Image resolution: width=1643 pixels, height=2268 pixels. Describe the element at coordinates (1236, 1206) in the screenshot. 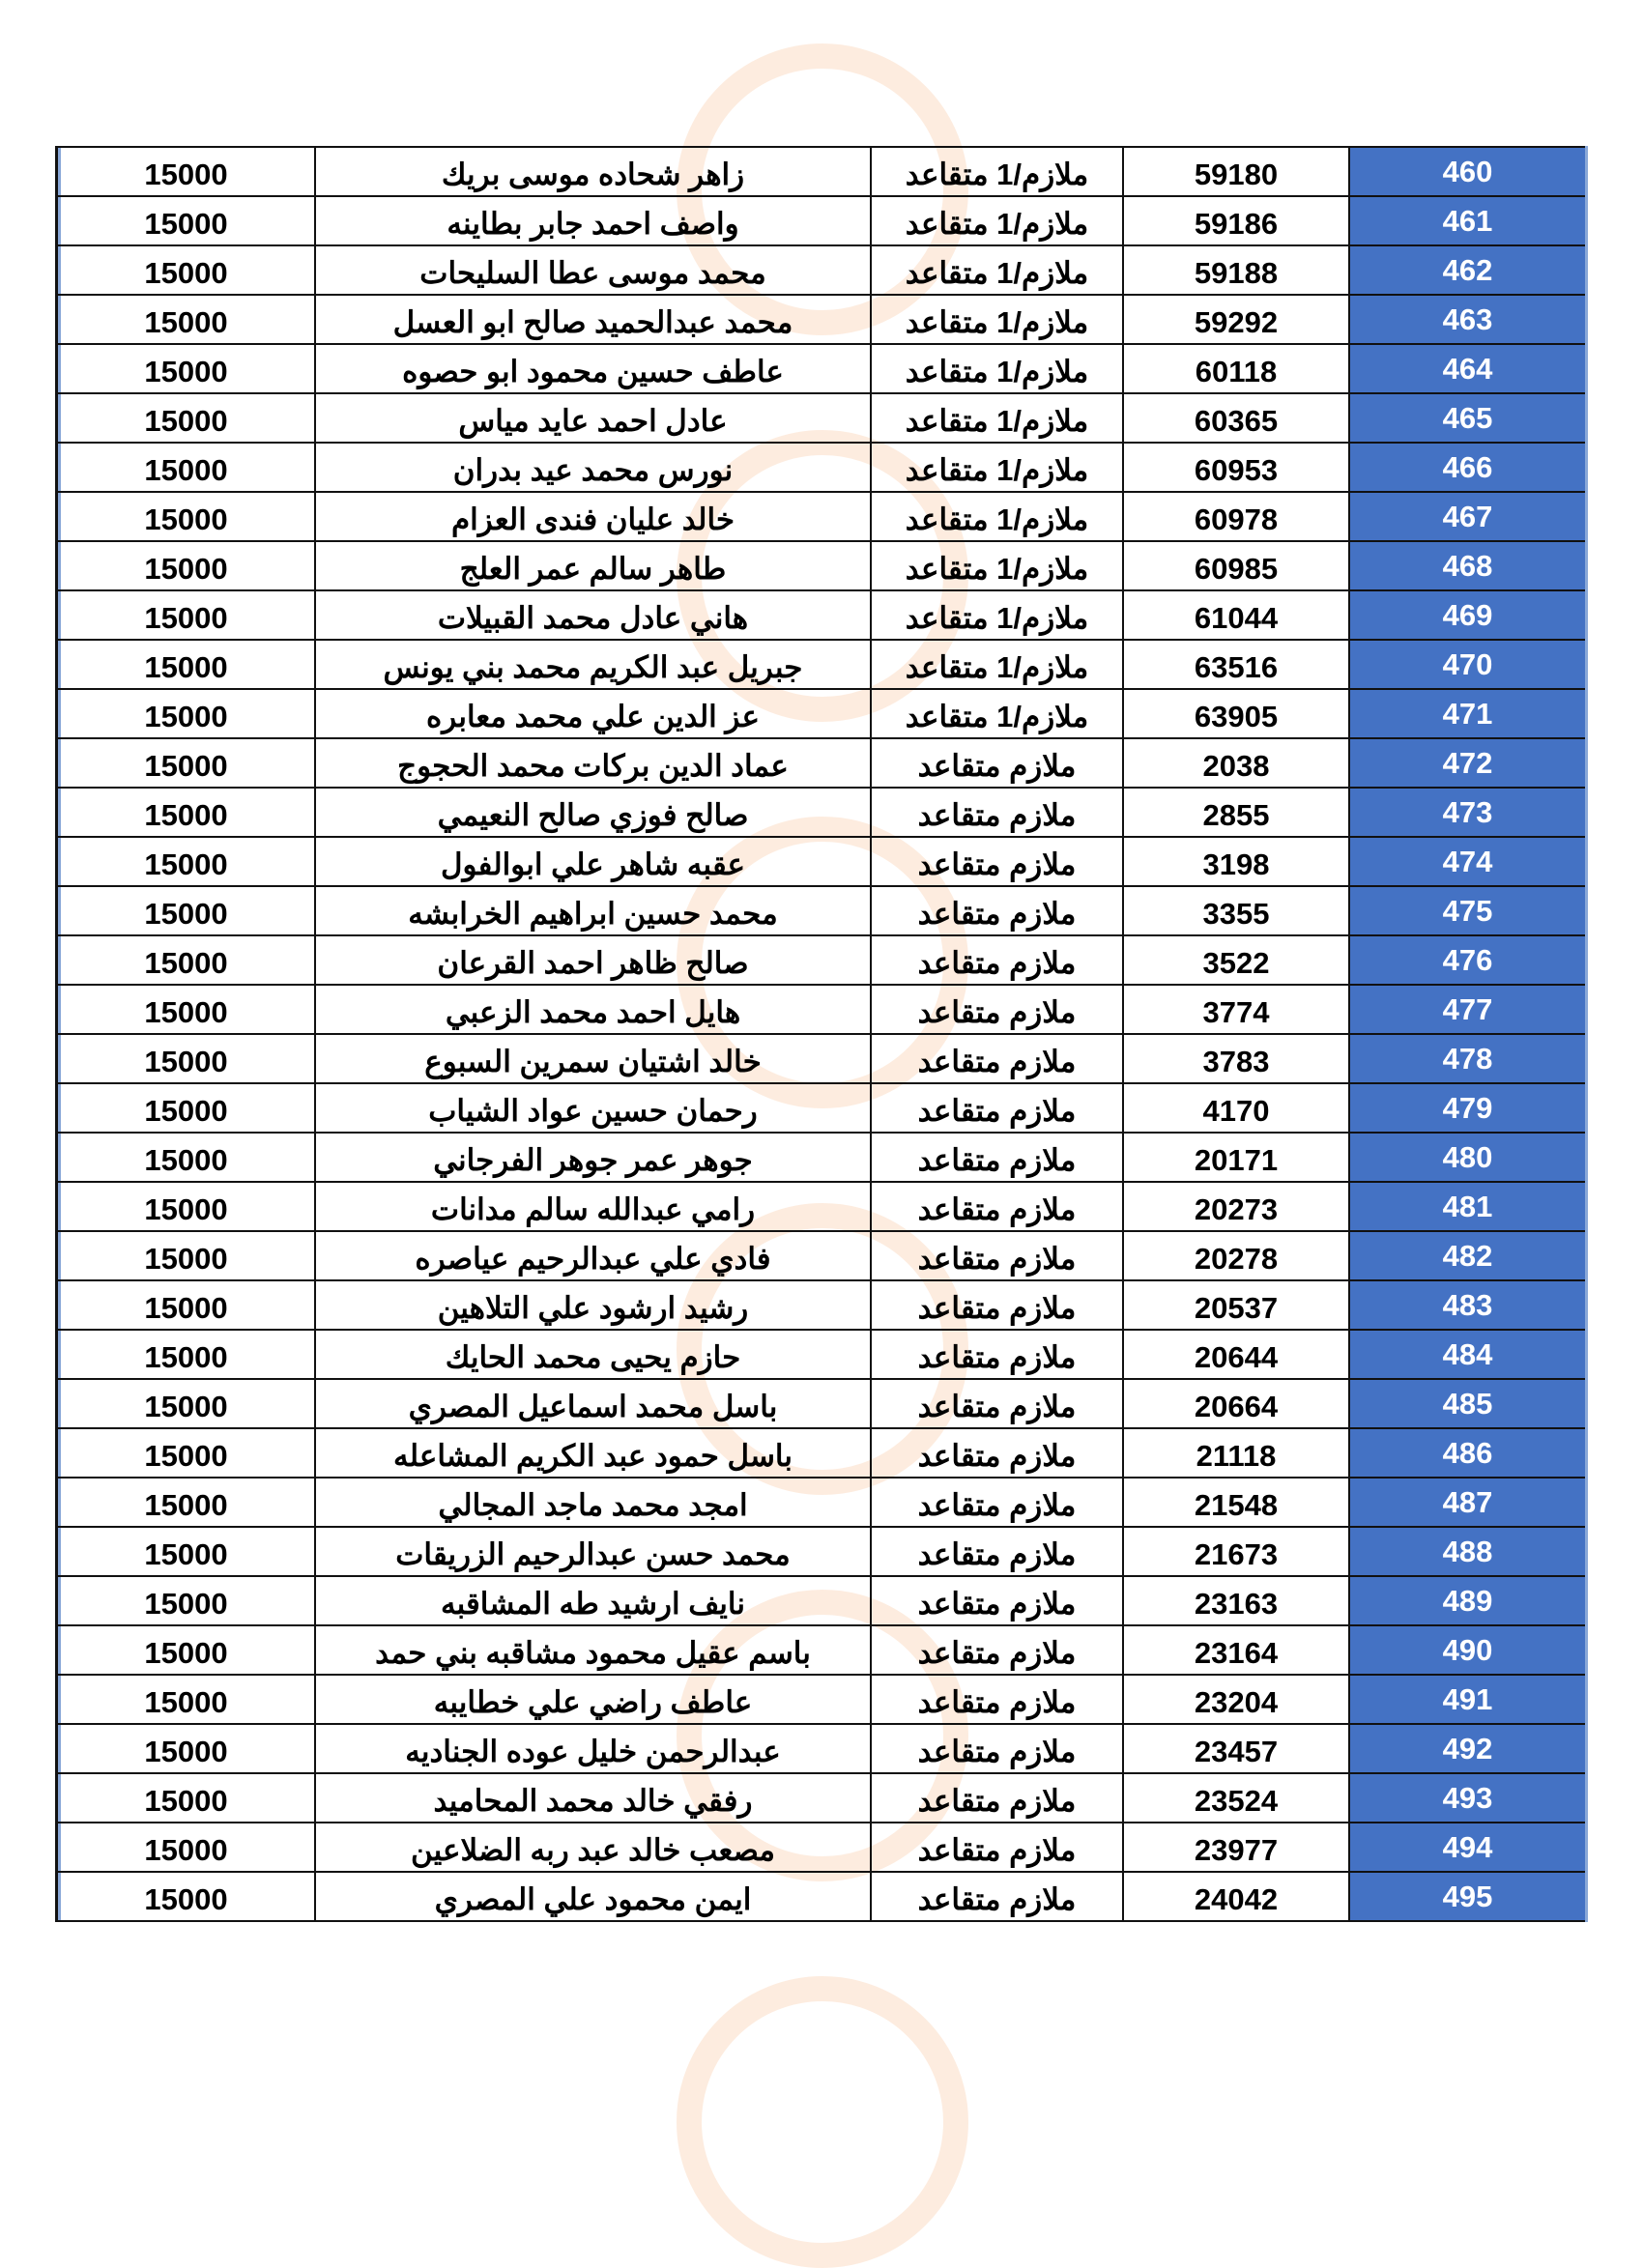

I see `number-cell: 20273` at that location.